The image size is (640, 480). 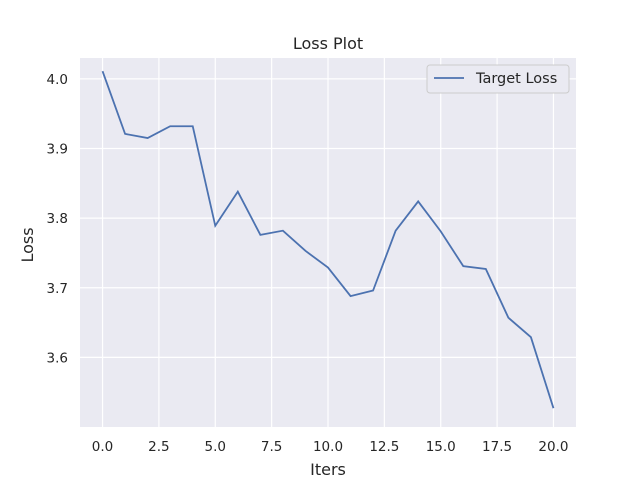 I want to click on legend-box, so click(x=498, y=79).